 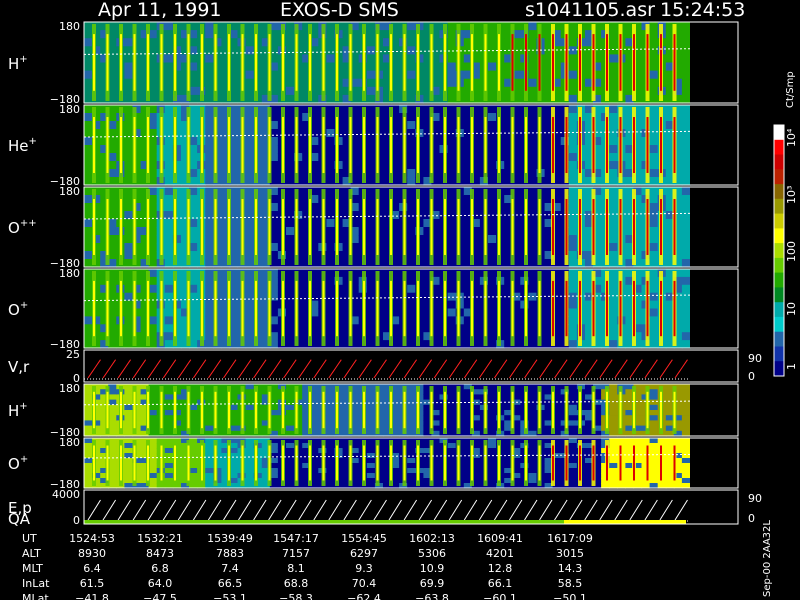 What do you see at coordinates (714, 62) in the screenshot?
I see `panel-edge` at bounding box center [714, 62].